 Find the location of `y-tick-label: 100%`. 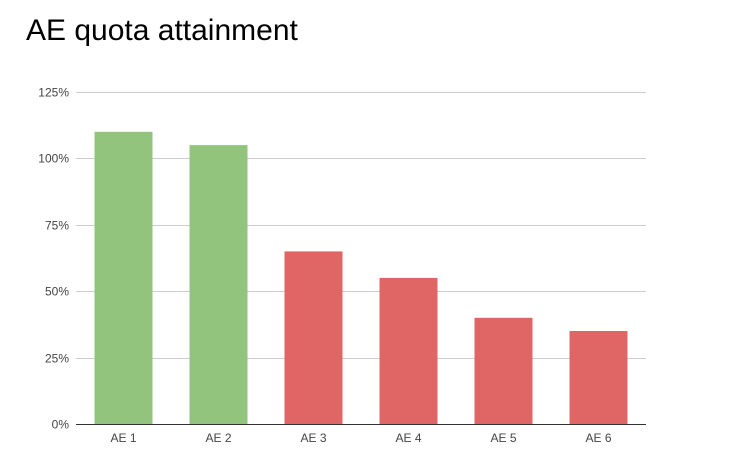

y-tick-label: 100% is located at coordinates (53, 159).